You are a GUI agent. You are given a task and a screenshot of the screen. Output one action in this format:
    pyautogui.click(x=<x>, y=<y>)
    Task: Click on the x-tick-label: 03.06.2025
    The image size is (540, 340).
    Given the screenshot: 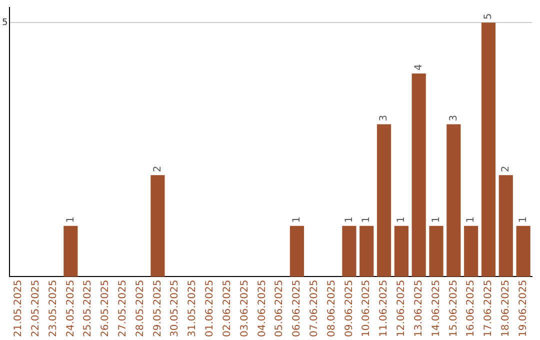 What is the action you would take?
    pyautogui.click(x=244, y=309)
    